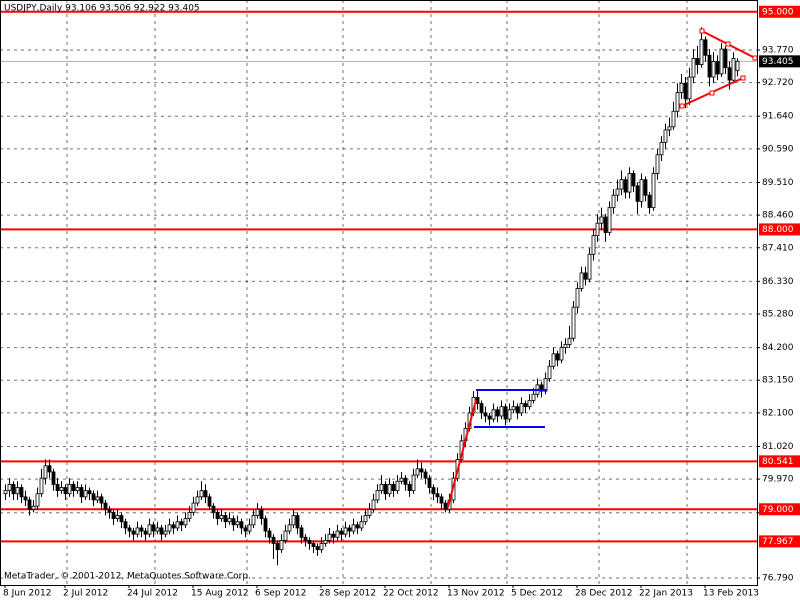  I want to click on last-price-box, so click(779, 61).